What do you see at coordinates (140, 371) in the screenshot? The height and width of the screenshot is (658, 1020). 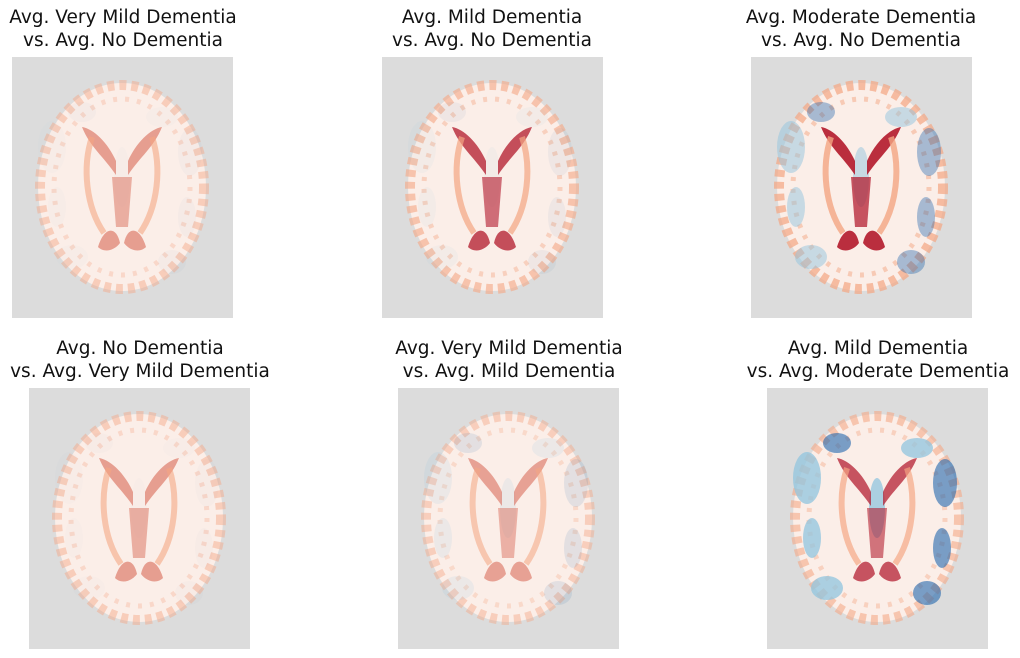 I see `title-line-2: vs. Avg. Very Mild Dementia` at bounding box center [140, 371].